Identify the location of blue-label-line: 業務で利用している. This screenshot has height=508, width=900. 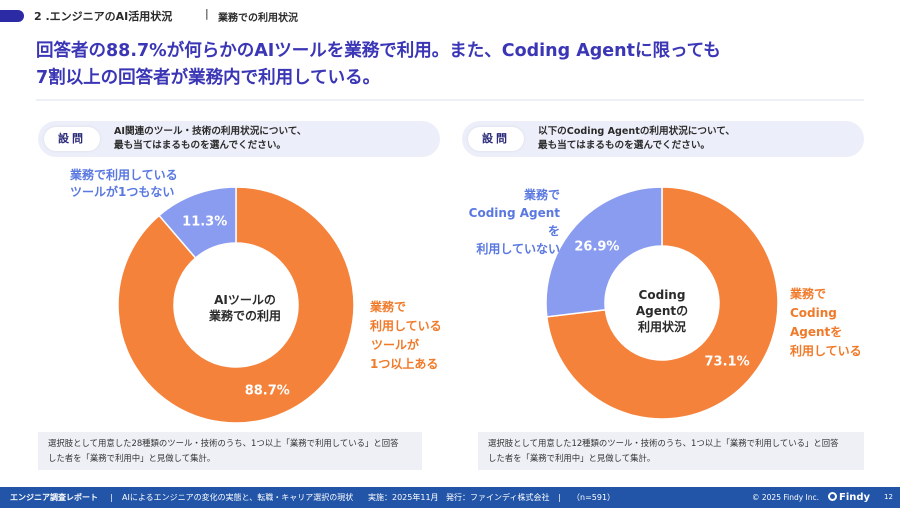
(124, 175).